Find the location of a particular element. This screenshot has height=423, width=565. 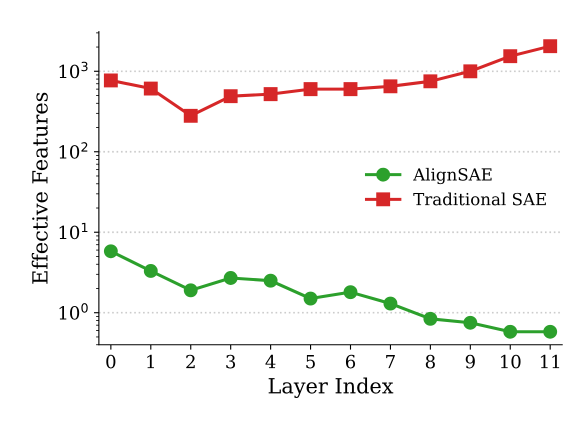

x-tick-label: 1 is located at coordinates (150, 361).